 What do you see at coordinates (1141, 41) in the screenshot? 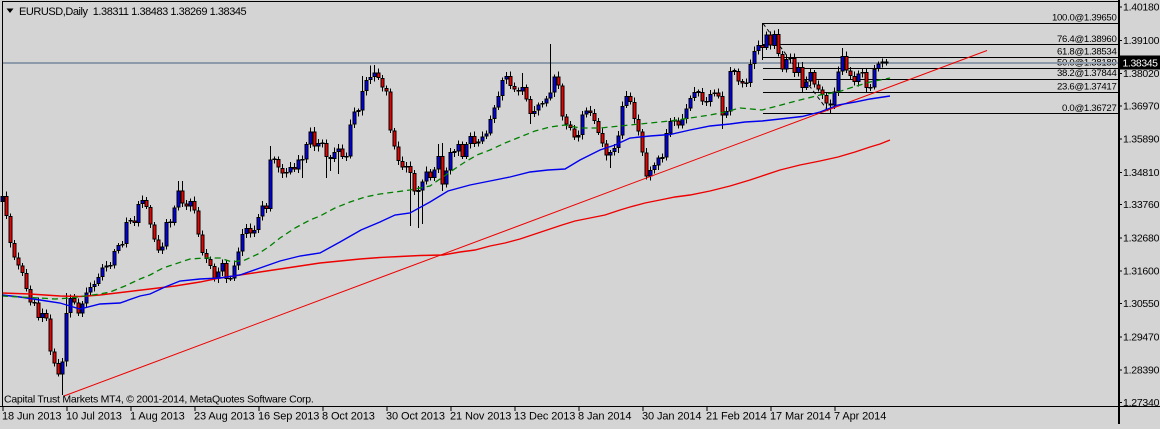
I see `svg-text: 1.39100` at bounding box center [1141, 41].